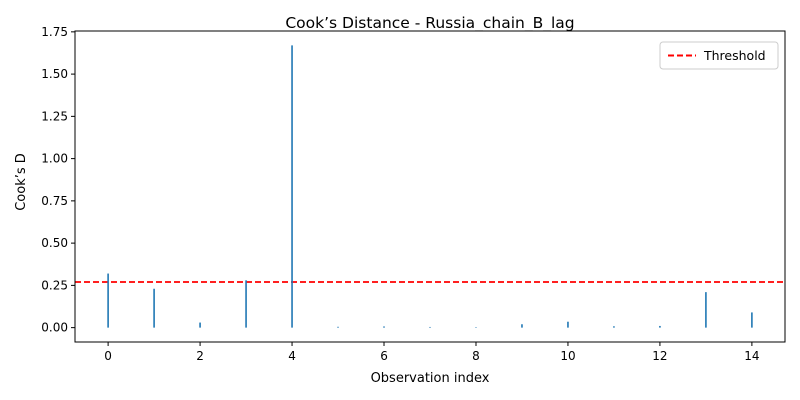  What do you see at coordinates (567, 356) in the screenshot?
I see `x-tick-label: 10` at bounding box center [567, 356].